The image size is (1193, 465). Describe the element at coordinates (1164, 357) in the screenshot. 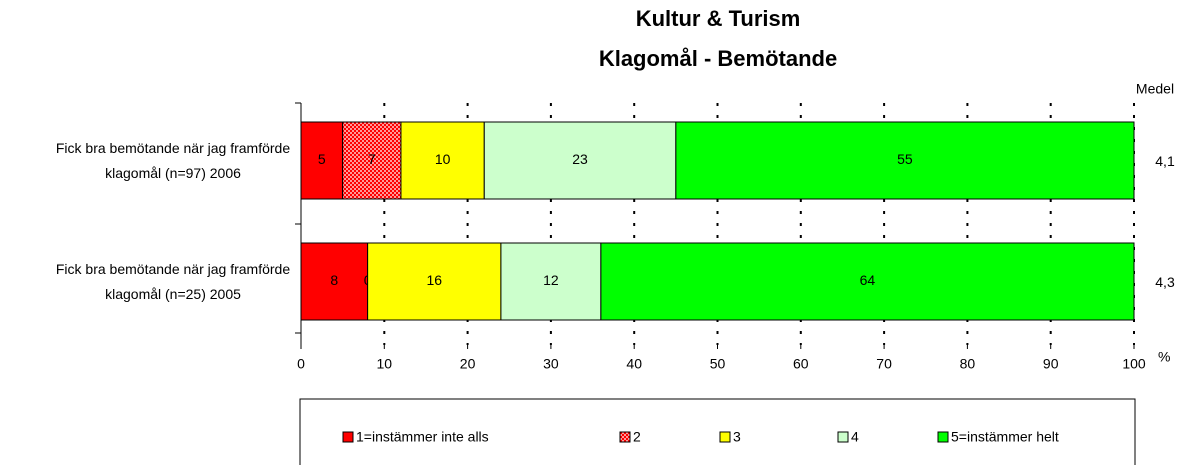

I see `x-axis-label: %` at that location.